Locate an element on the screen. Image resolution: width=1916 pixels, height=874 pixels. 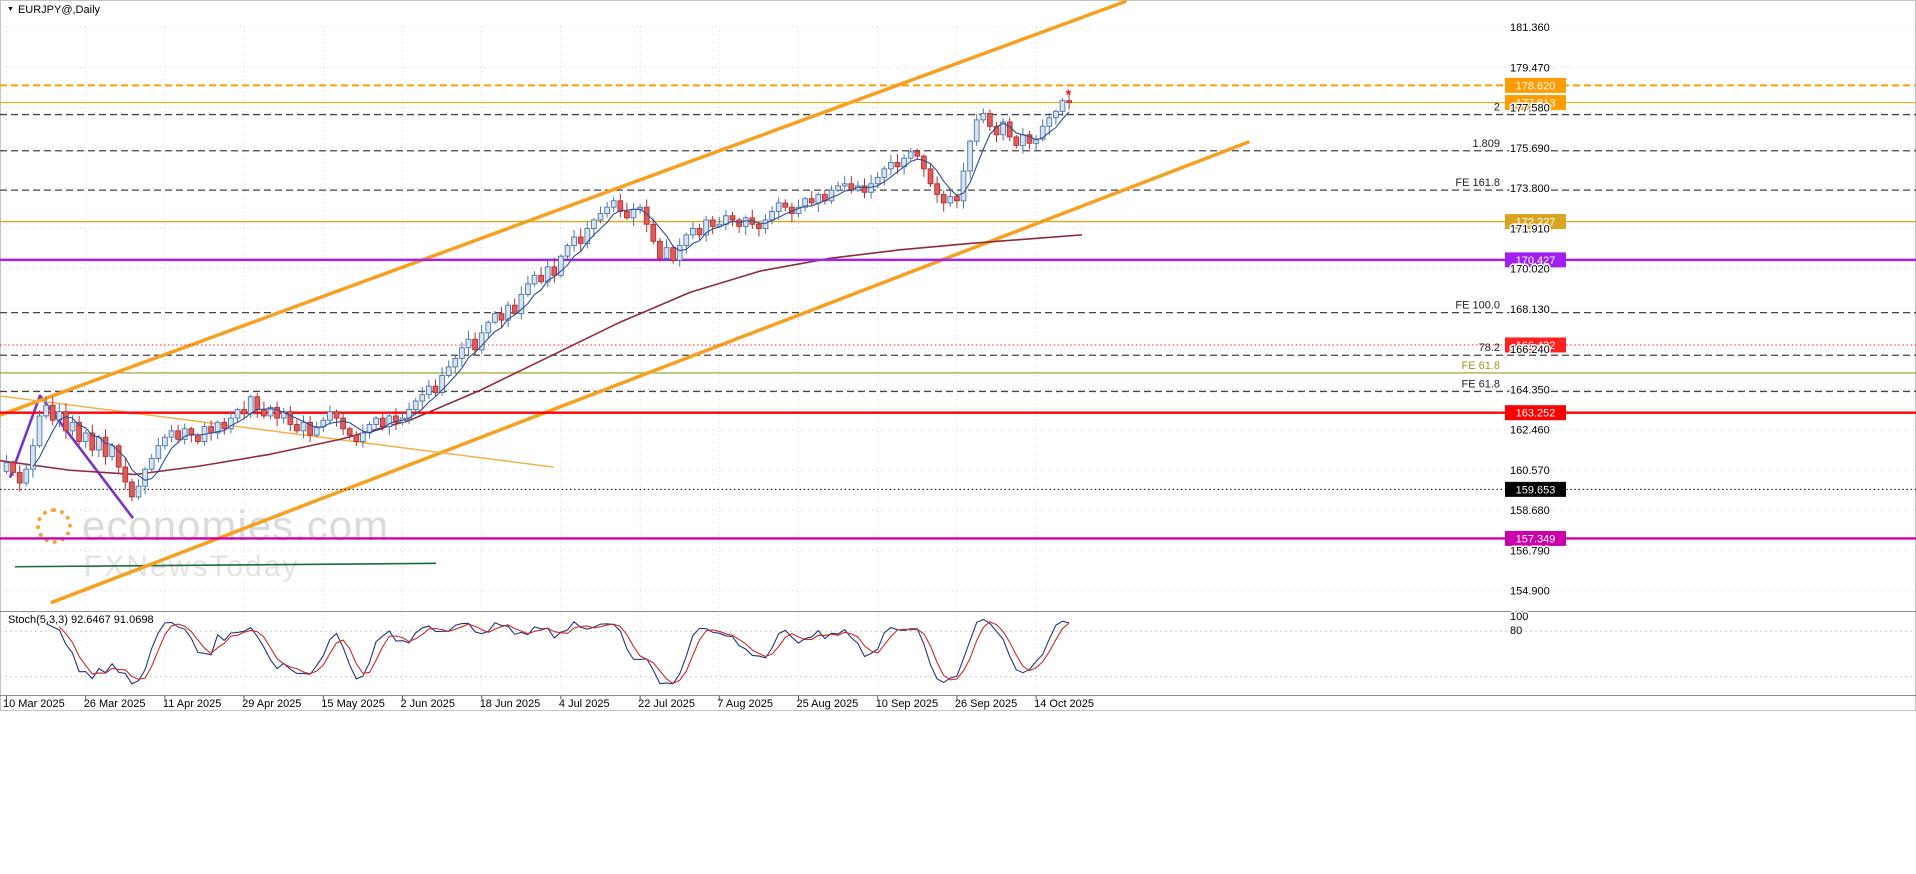
price-axis-label: 160.570 is located at coordinates (1530, 471).